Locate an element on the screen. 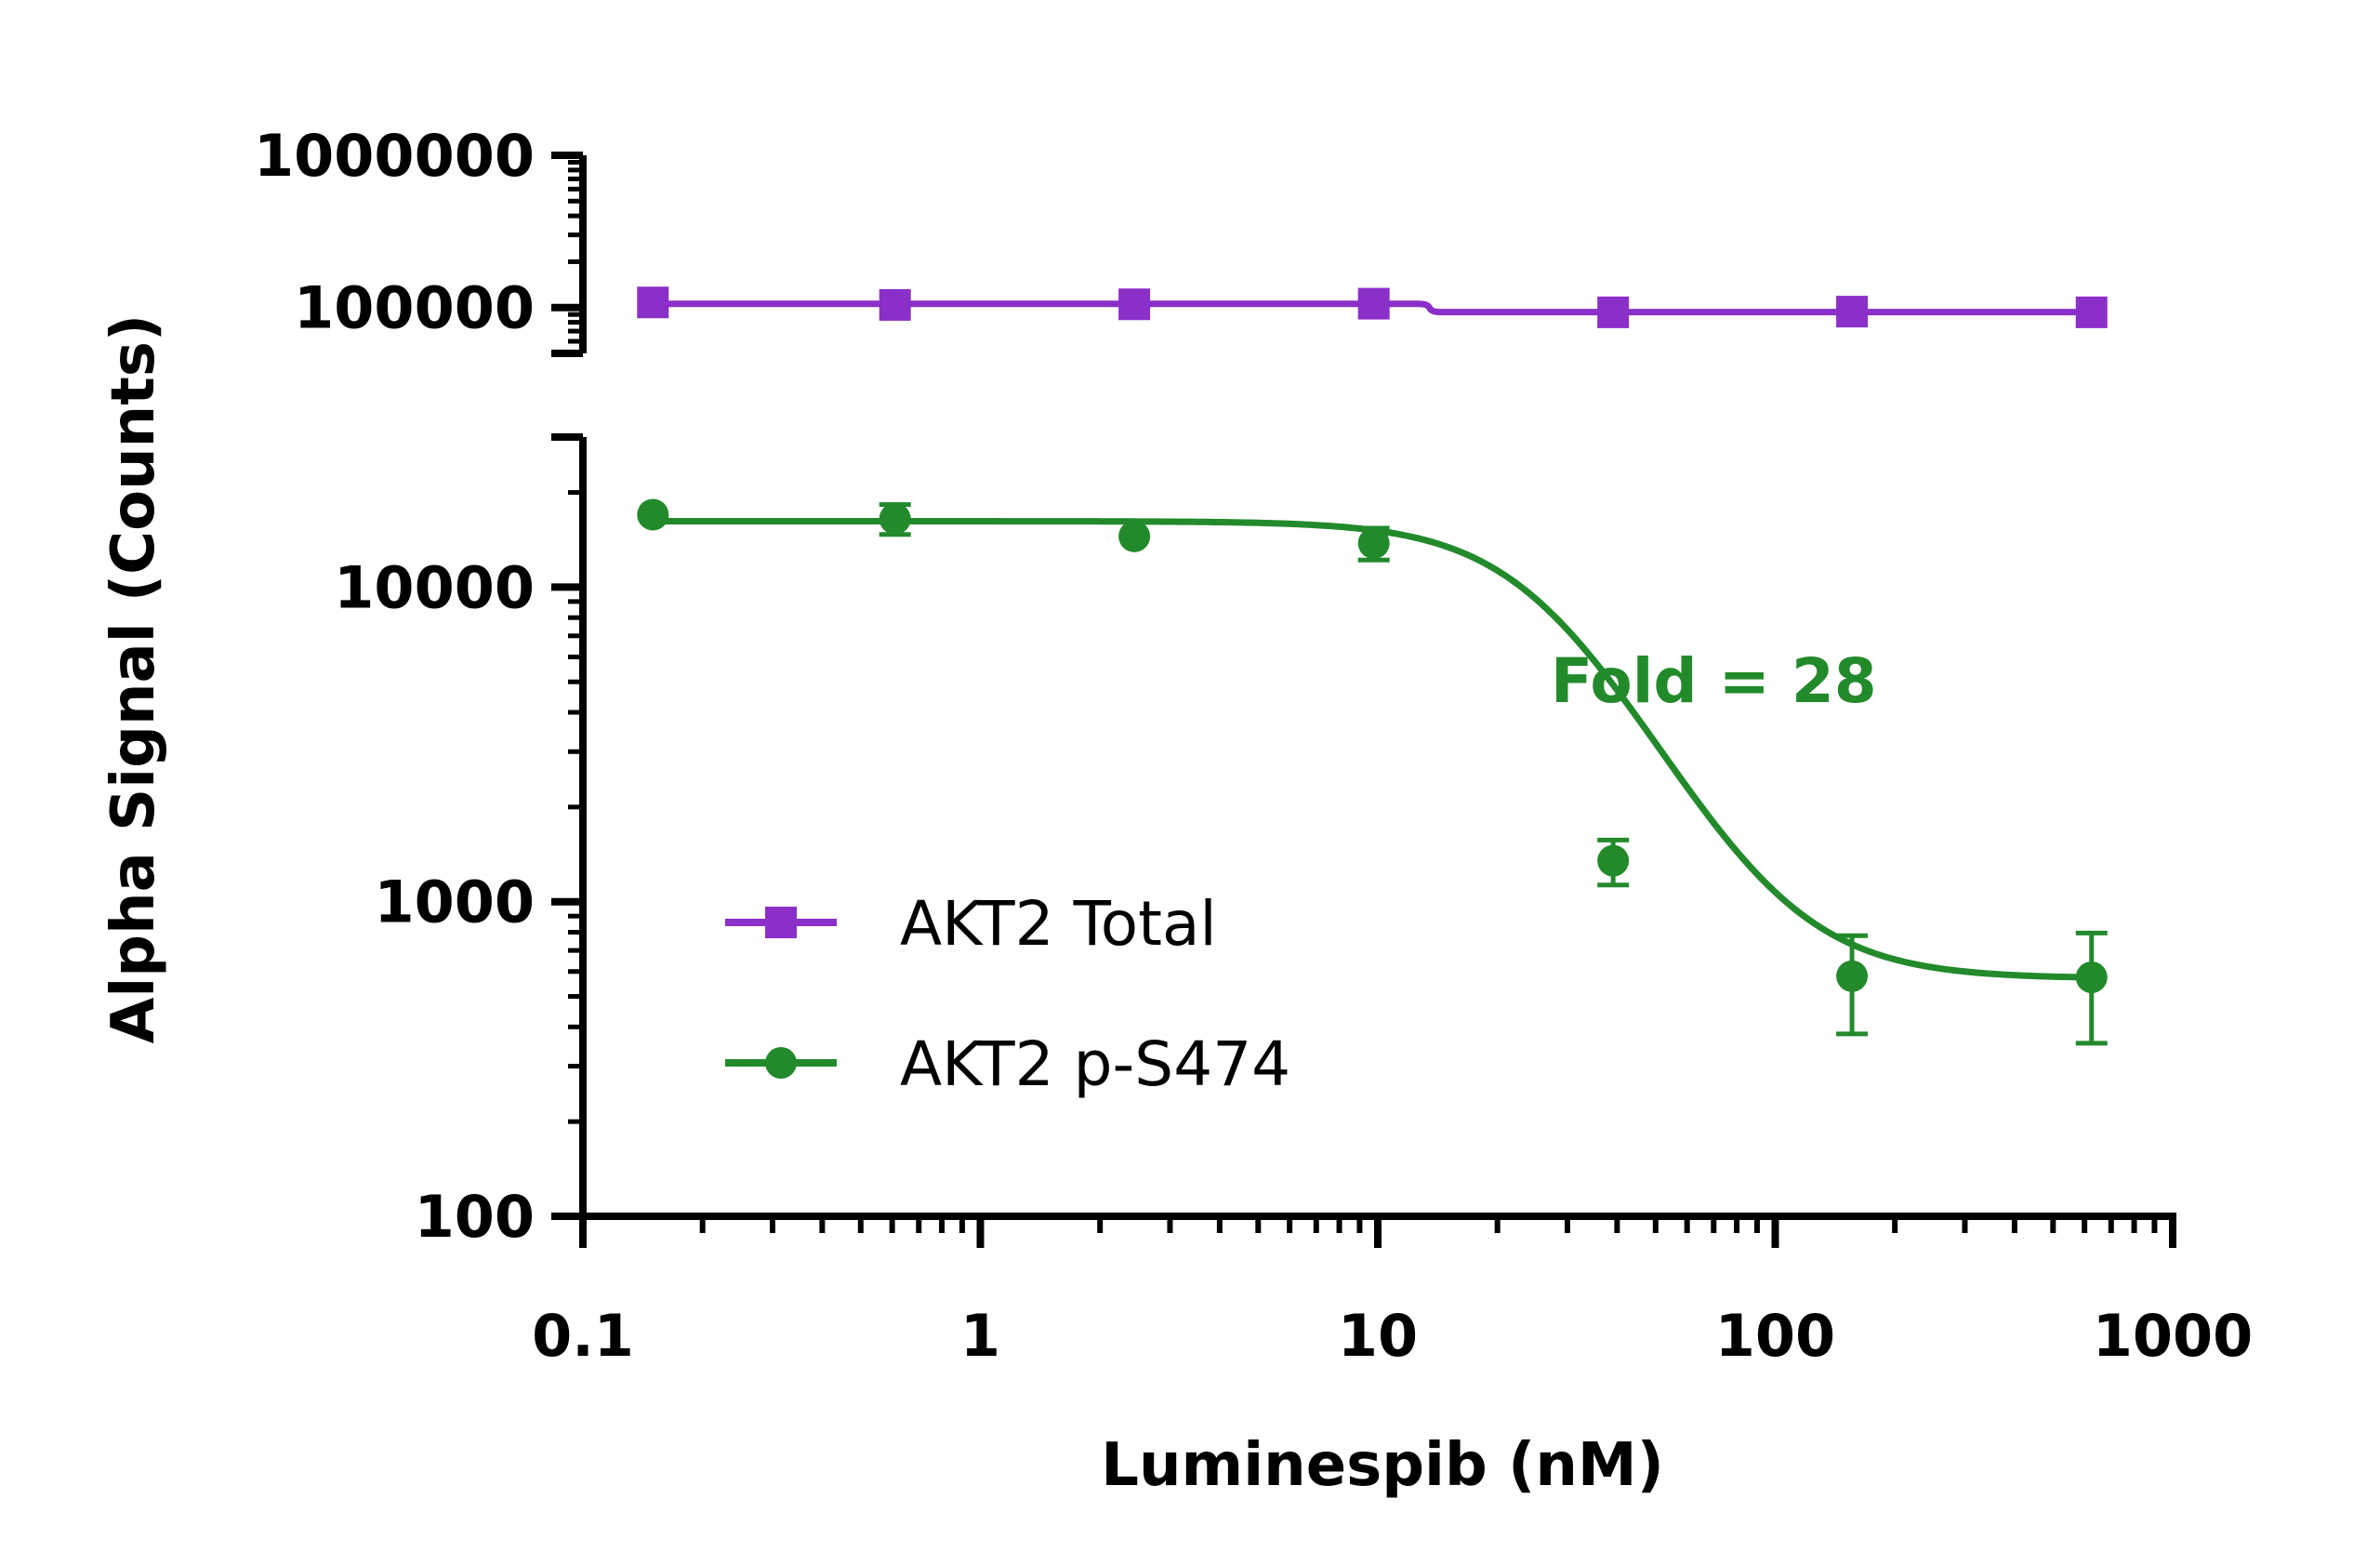 This screenshot has width=2380, height=1565. x-tick-label: 0.1 is located at coordinates (583, 1336).